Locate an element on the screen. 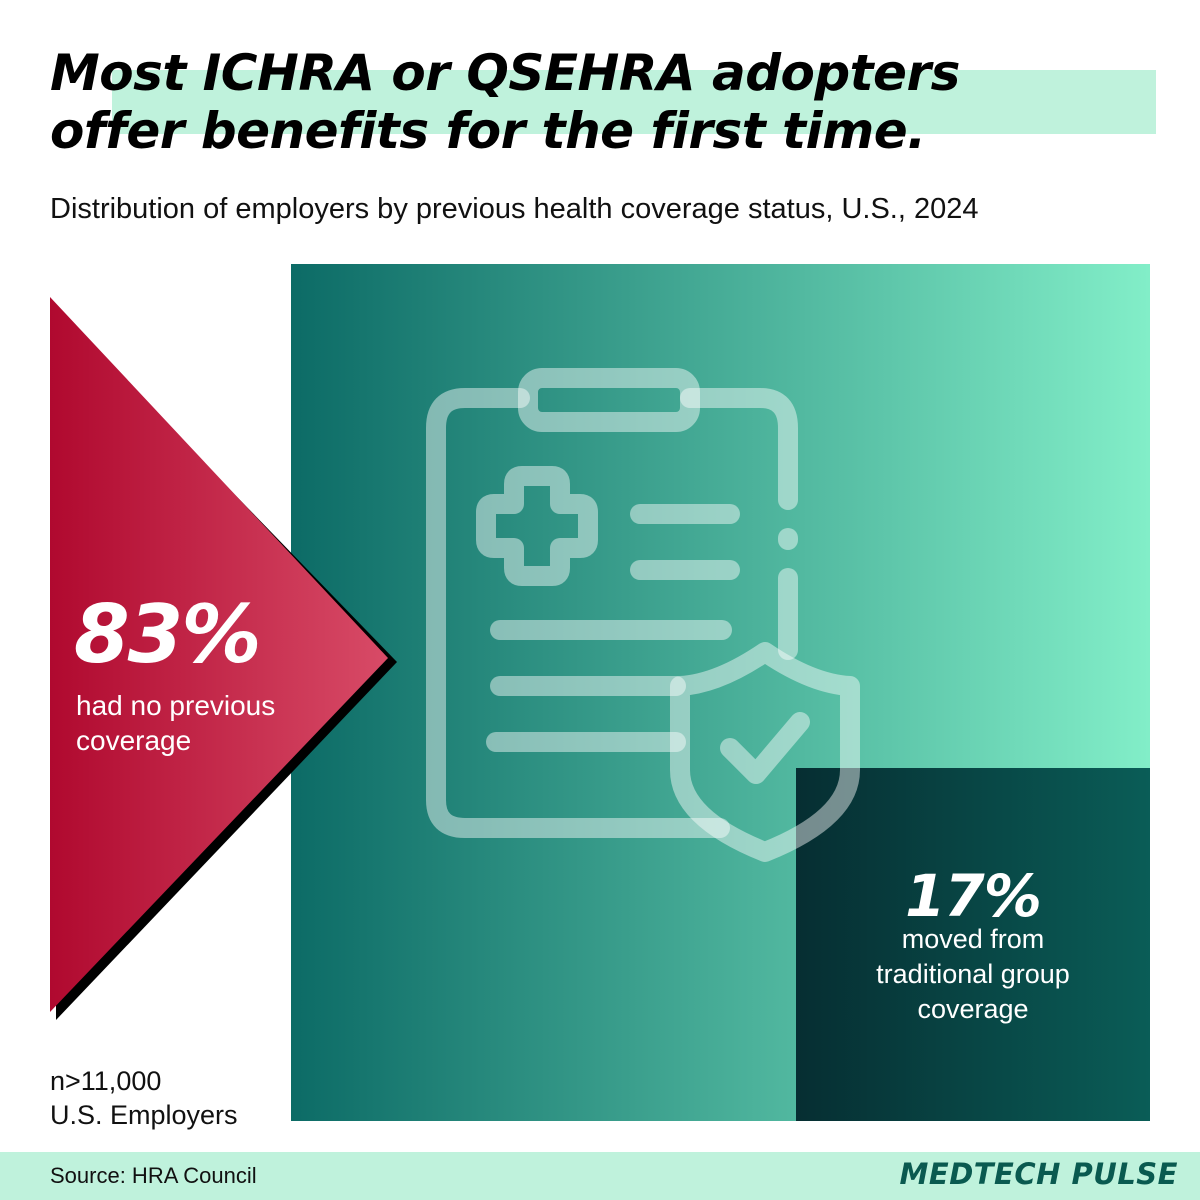  medical-cross-icon is located at coordinates (537, 526).